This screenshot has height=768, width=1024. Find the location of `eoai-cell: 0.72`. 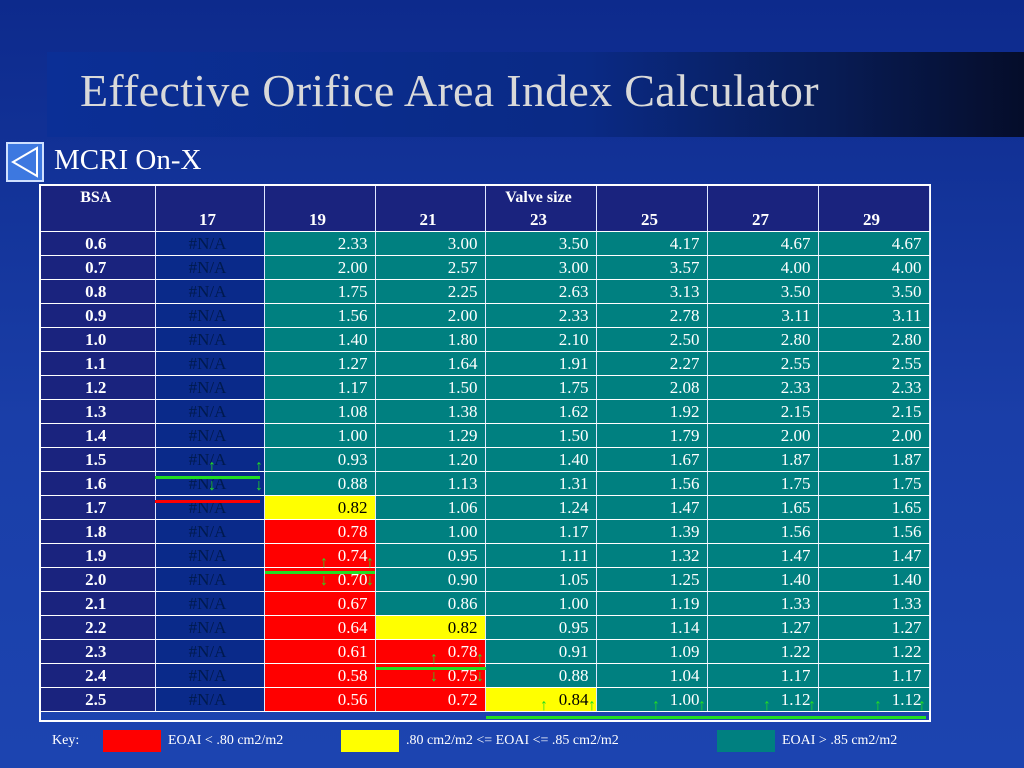

eoai-cell: 0.72 is located at coordinates (430, 699).